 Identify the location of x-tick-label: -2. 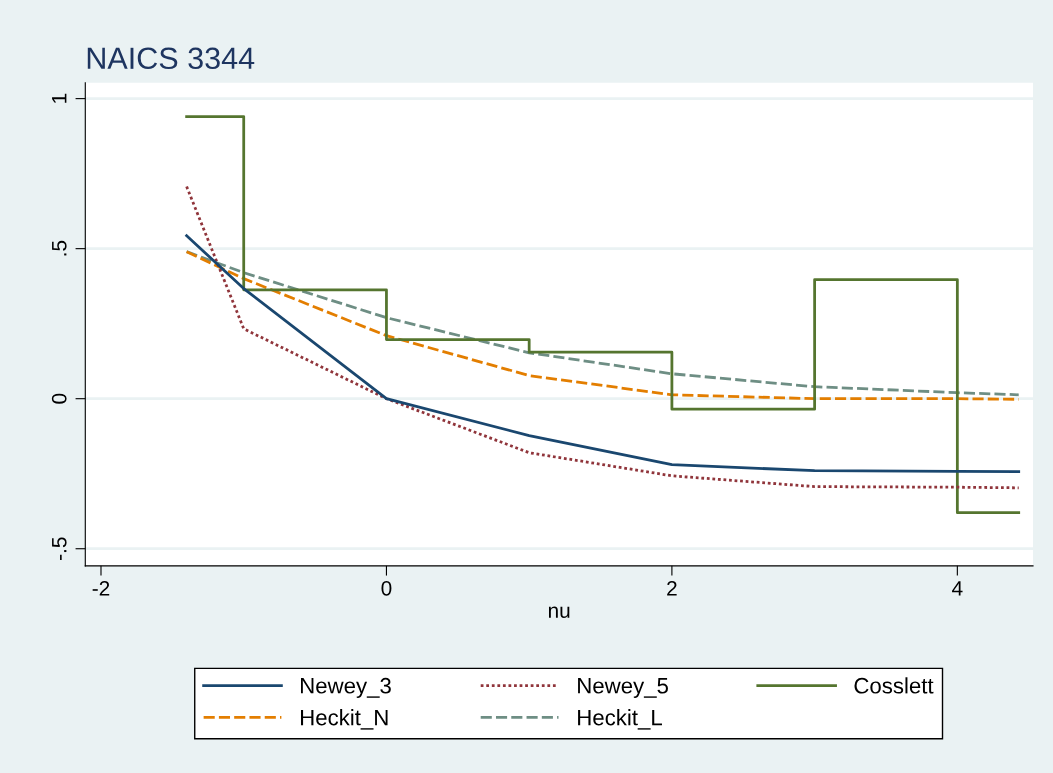
(101, 588).